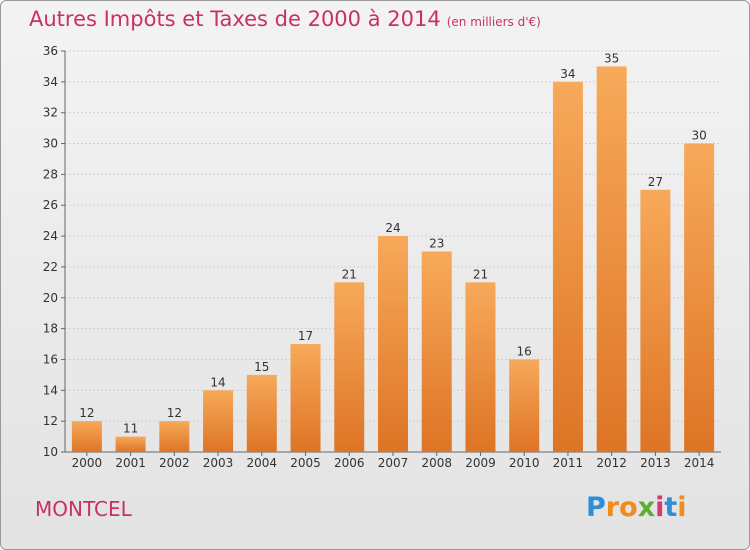 Image resolution: width=750 pixels, height=550 pixels. I want to click on y-tick-label: 12, so click(50, 421).